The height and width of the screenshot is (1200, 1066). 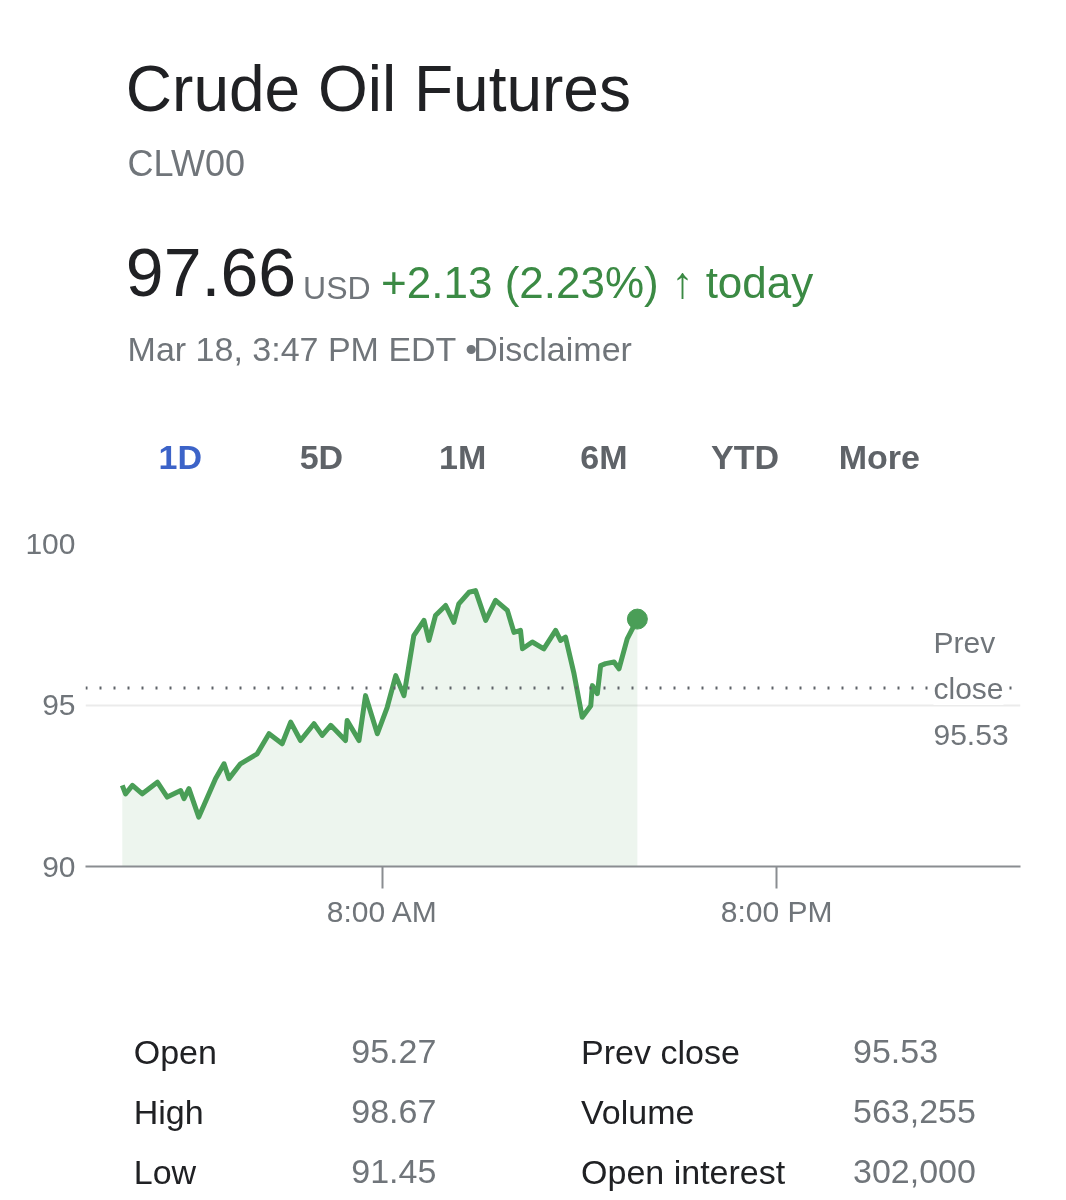 I want to click on x-tick-label: 8:00 PM, so click(x=776, y=911).